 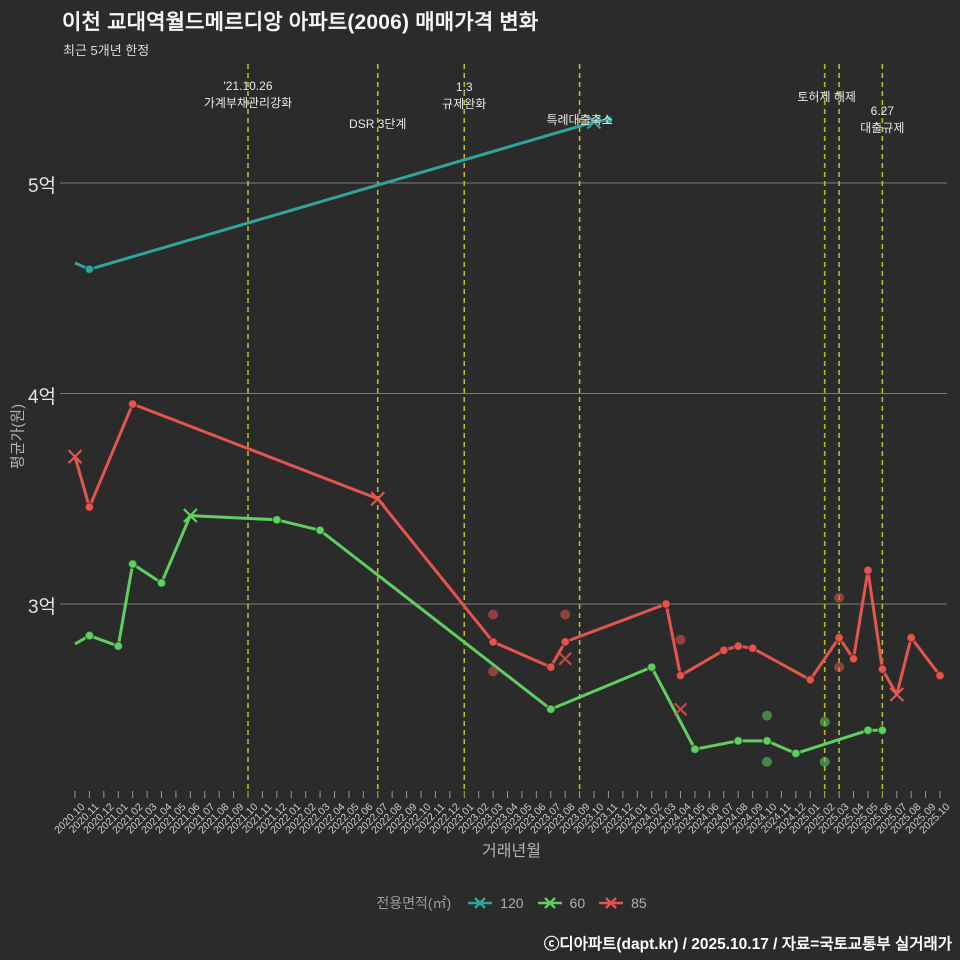 I want to click on event-label-line: '21.10.26, so click(x=248, y=86).